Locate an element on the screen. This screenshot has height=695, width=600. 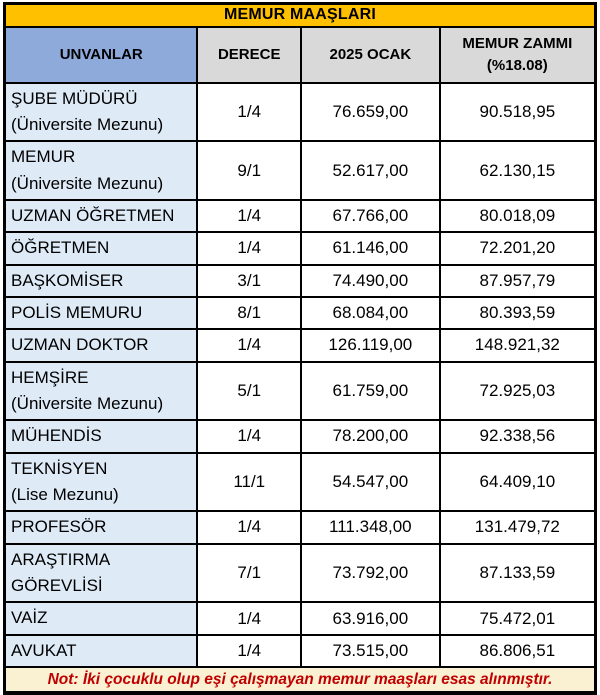
table-row: POLİS MEMURU 8/1 68.084,00 80.393,59 is located at coordinates (300, 313).